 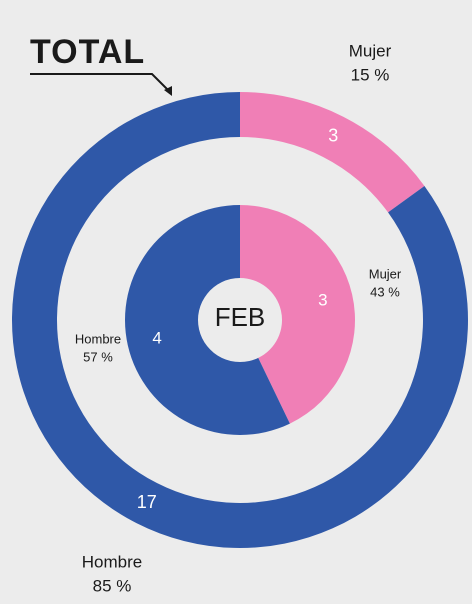 What do you see at coordinates (87, 52) in the screenshot?
I see `chart-title: TOTAL` at bounding box center [87, 52].